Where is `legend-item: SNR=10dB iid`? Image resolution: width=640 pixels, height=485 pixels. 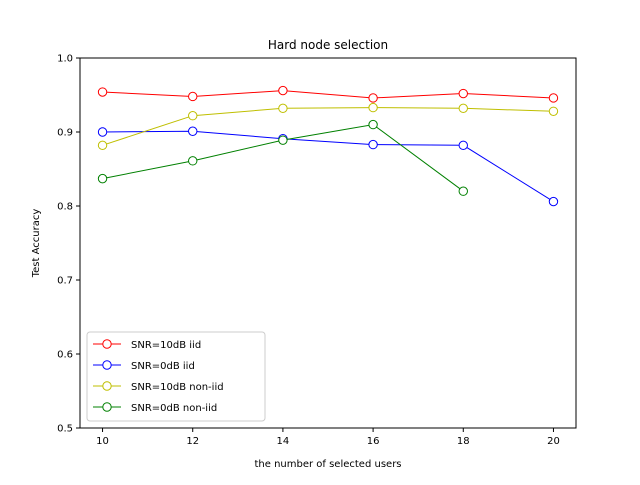
legend-item: SNR=10dB iid is located at coordinates (147, 345).